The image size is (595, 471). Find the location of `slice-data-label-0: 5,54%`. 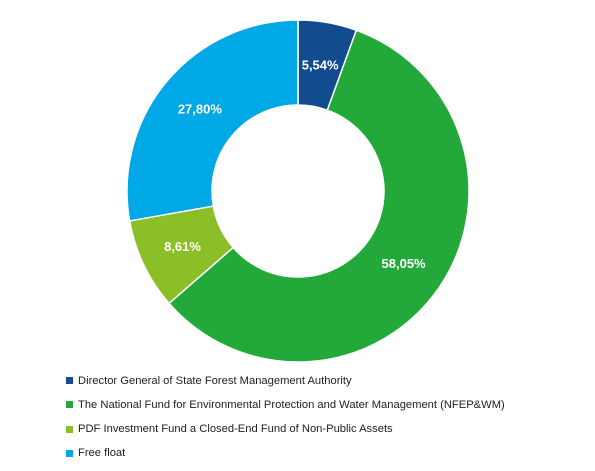

slice-data-label-0: 5,54% is located at coordinates (320, 64).